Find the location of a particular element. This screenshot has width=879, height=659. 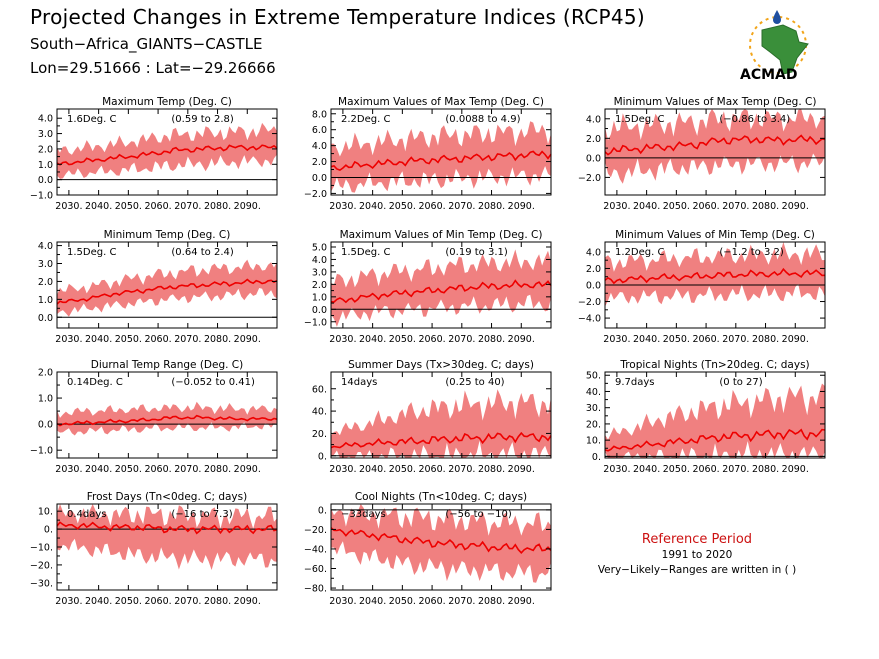

y-tick-label: −60. is located at coordinates (315, 569).